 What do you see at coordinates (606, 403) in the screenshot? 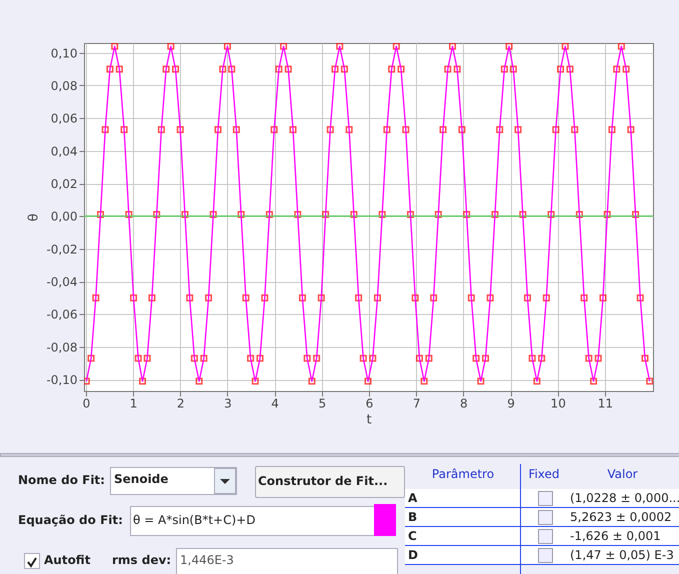
I see `x-tick-label: 11` at bounding box center [606, 403].